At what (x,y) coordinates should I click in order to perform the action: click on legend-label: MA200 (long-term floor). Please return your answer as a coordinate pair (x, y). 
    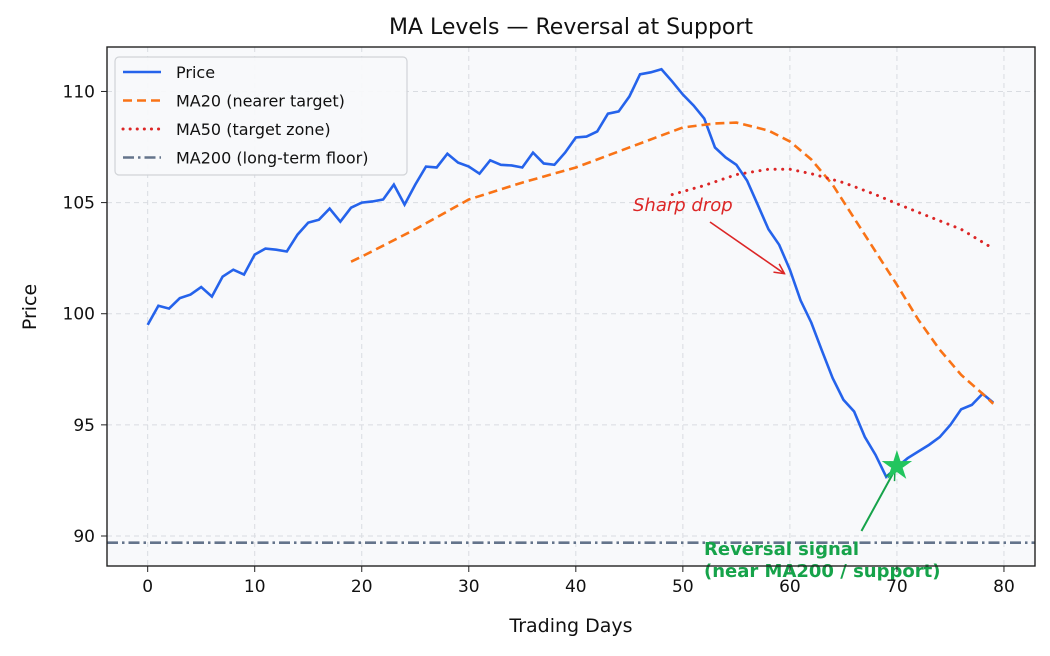
    Looking at the image, I should click on (272, 158).